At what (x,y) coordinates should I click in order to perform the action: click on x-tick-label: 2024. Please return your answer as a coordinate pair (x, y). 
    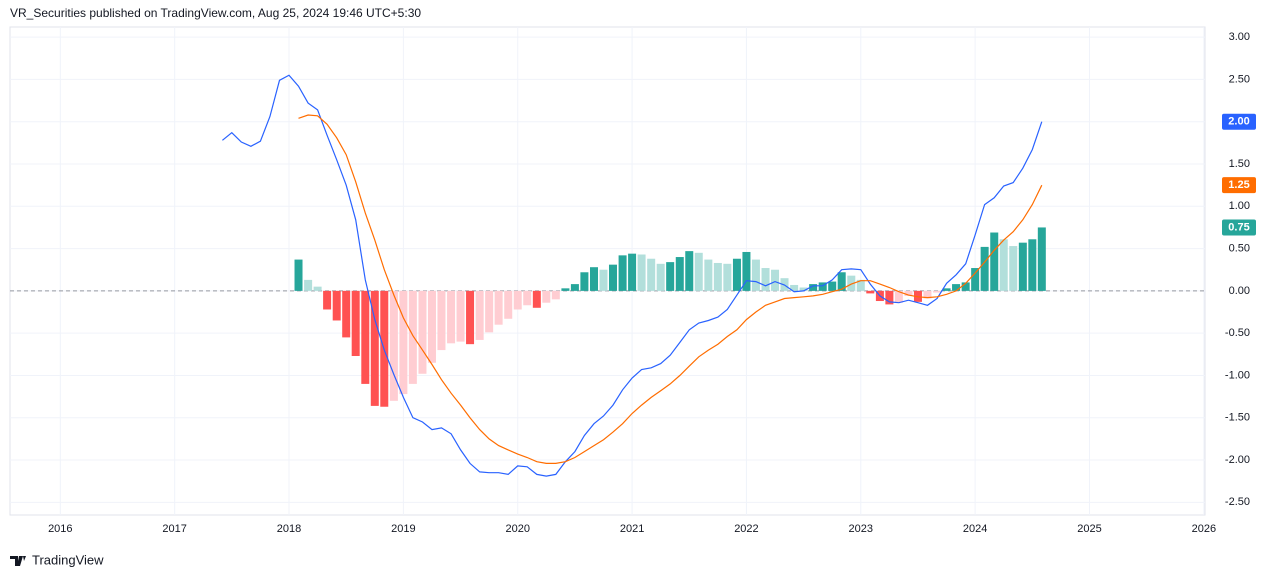
    Looking at the image, I should click on (975, 529).